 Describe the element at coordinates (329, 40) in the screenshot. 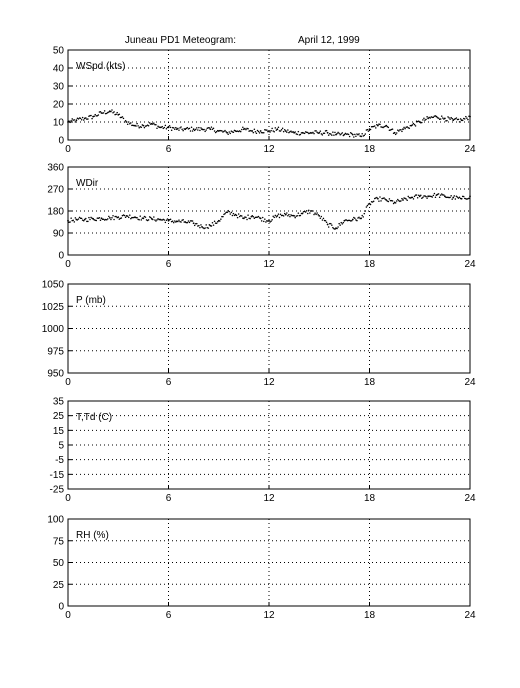

I see `figure-date: April 12, 1999` at that location.